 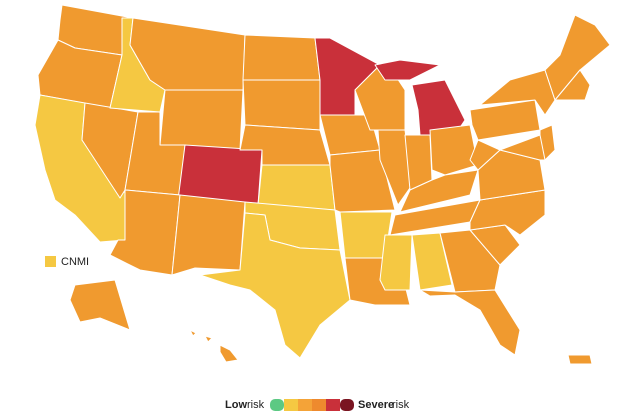 What do you see at coordinates (256, 405) in the screenshot?
I see `legend-low-unit: risk` at bounding box center [256, 405].